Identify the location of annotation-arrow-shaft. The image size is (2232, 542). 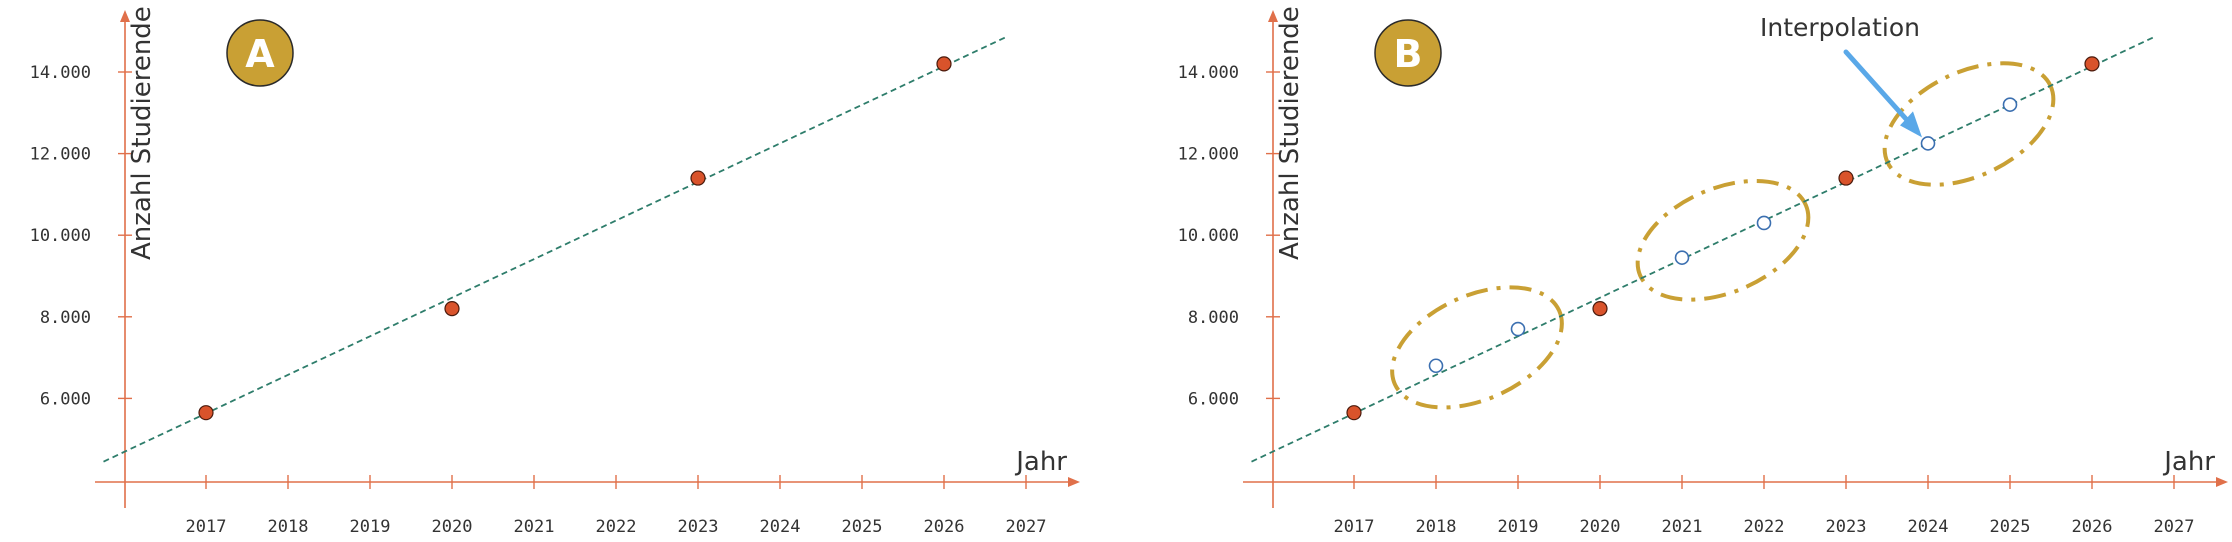
(1878, 87).